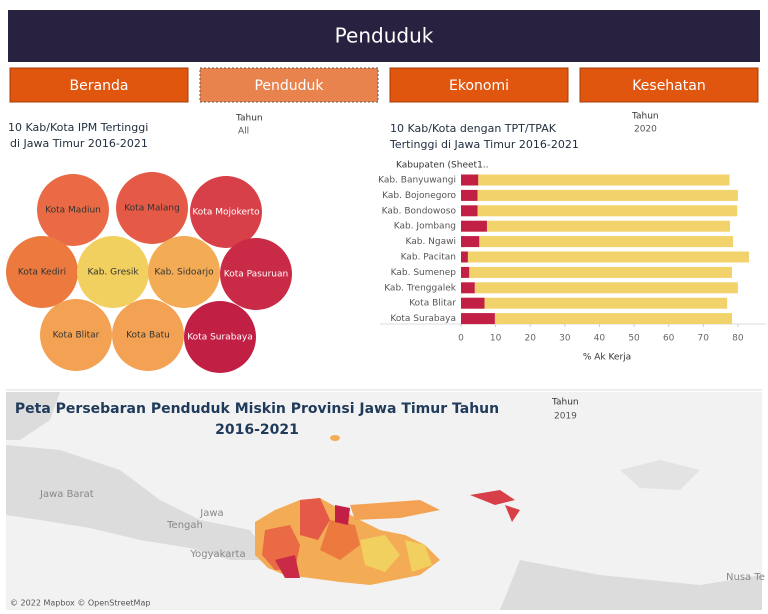 The image size is (768, 614). I want to click on y-header: Kabupaten (Sheet1.., so click(442, 166).